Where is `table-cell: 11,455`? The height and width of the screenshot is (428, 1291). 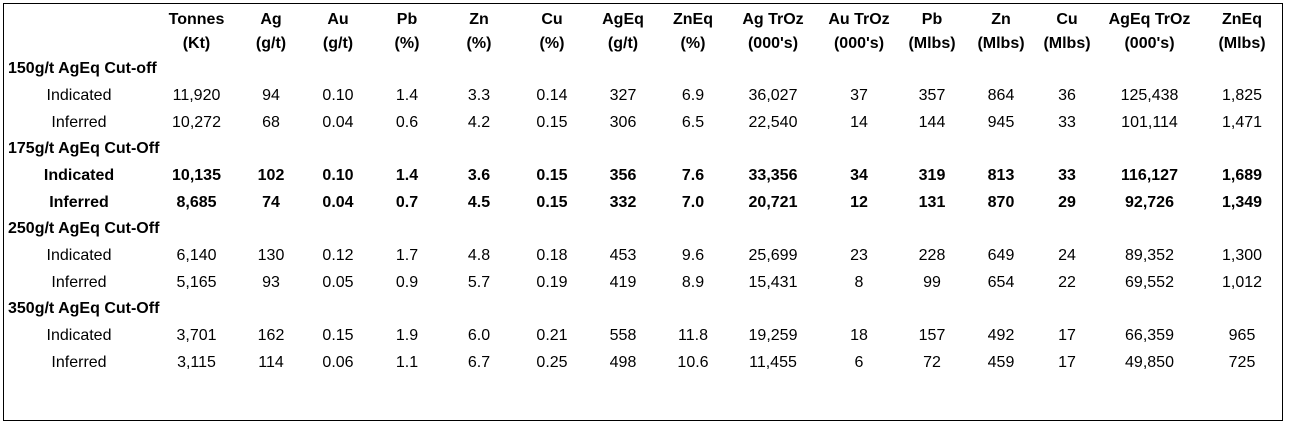
table-cell: 11,455 is located at coordinates (773, 362).